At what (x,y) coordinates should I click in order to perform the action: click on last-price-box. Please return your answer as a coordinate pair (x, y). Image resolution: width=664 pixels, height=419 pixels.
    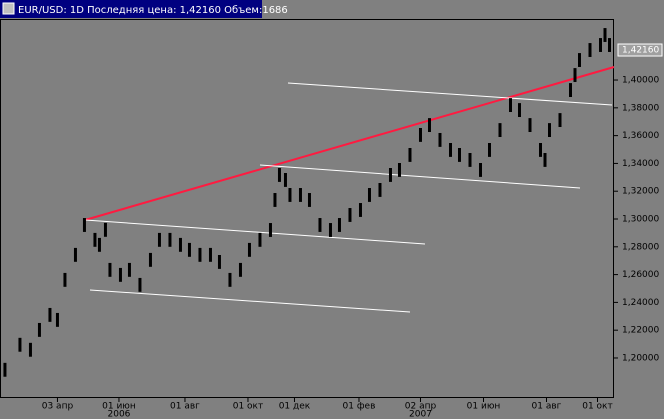
    Looking at the image, I should click on (640, 50).